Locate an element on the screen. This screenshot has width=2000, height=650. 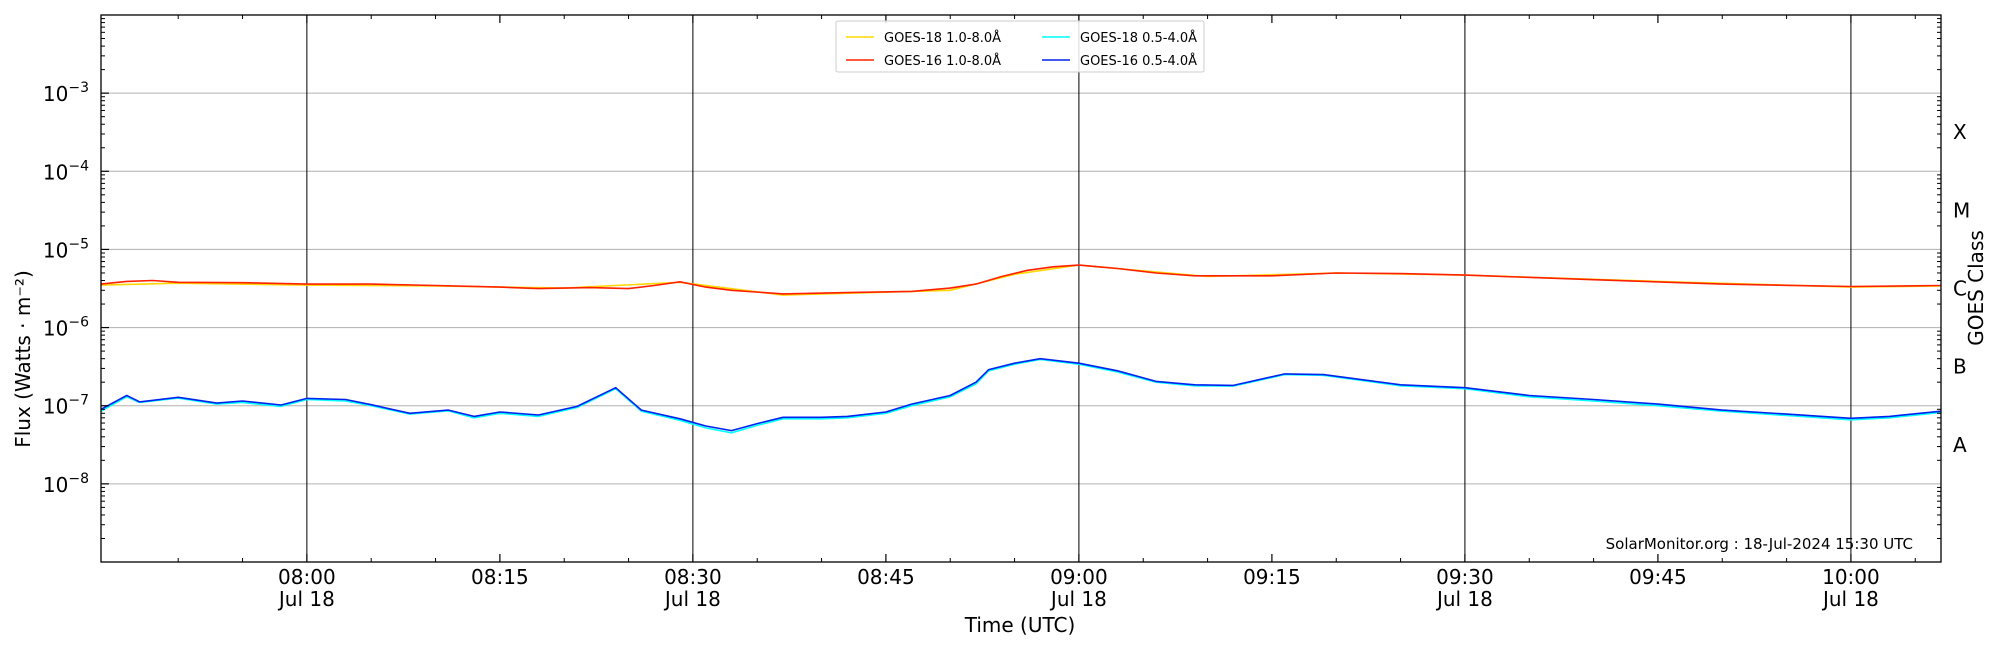
goes-class-label: X is located at coordinates (1960, 132).